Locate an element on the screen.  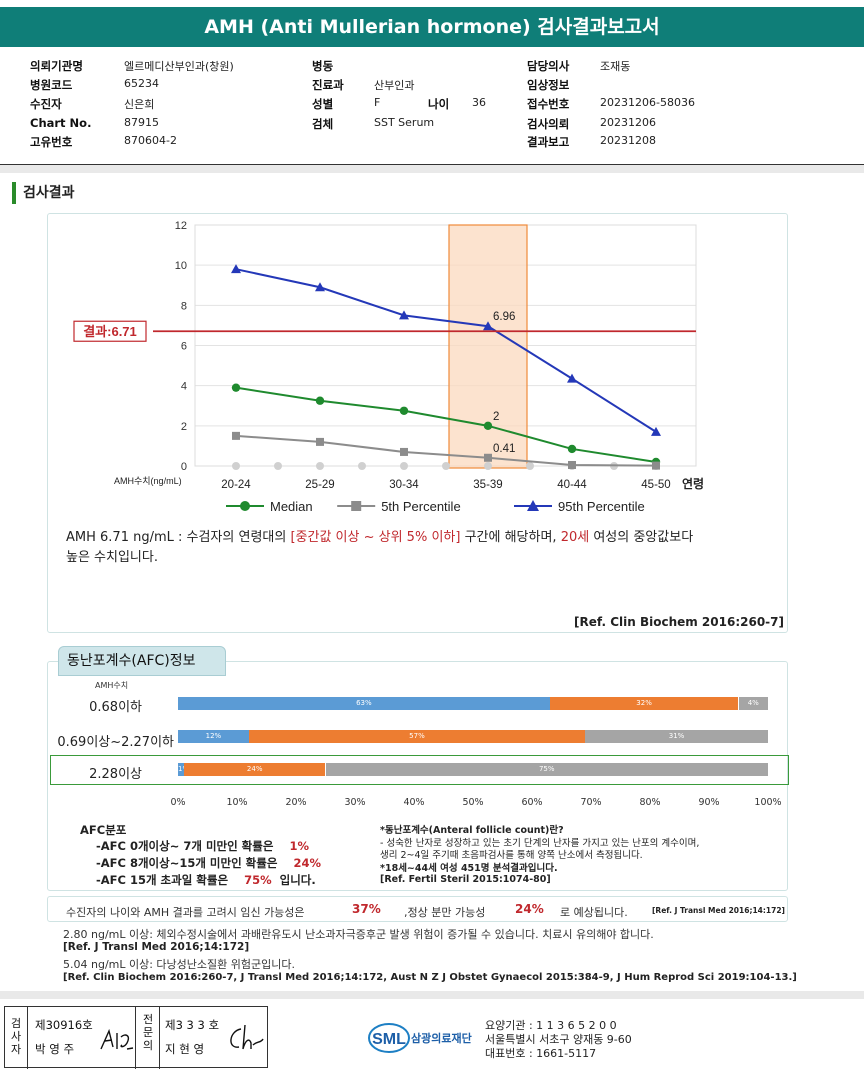
chart-value: 87915 is located at coordinates (141, 122).